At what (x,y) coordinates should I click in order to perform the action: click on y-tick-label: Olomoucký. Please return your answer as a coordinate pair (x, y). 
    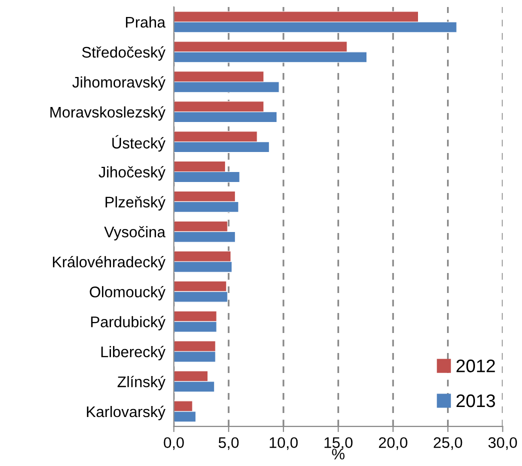
    Looking at the image, I should click on (128, 293).